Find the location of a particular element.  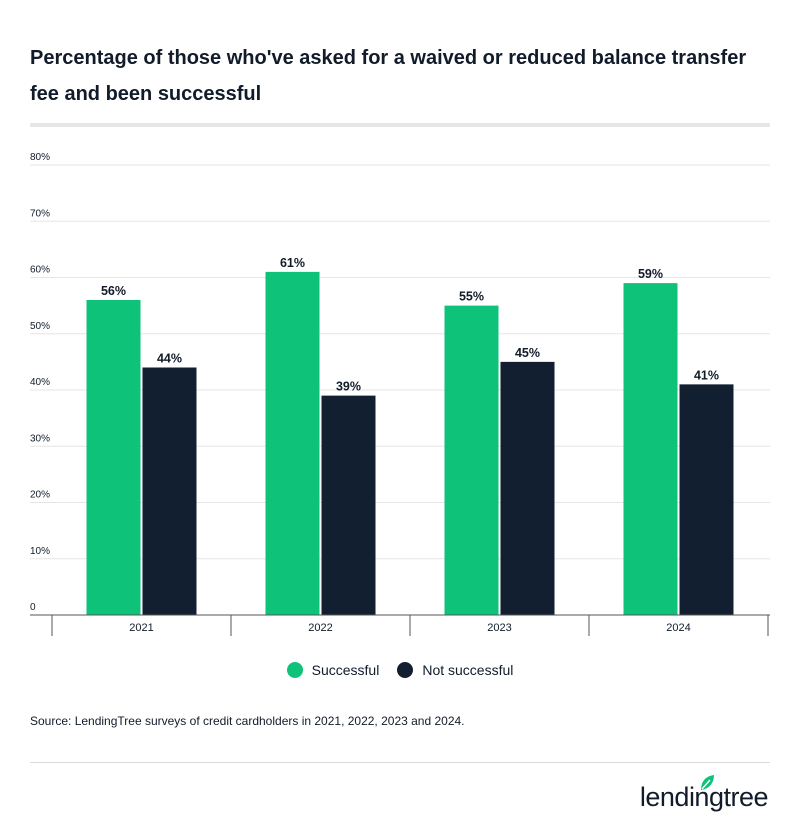

data-label: 39% is located at coordinates (348, 387).